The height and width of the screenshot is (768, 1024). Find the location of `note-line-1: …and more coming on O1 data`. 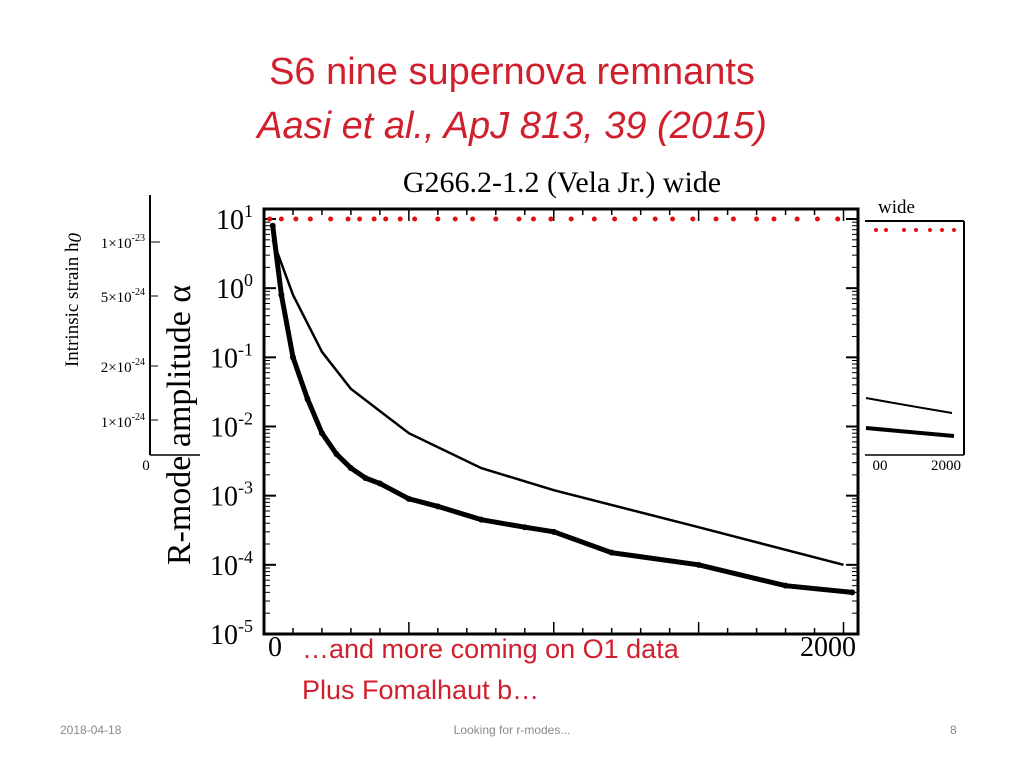

note-line-1: …and more coming on O1 data is located at coordinates (490, 649).